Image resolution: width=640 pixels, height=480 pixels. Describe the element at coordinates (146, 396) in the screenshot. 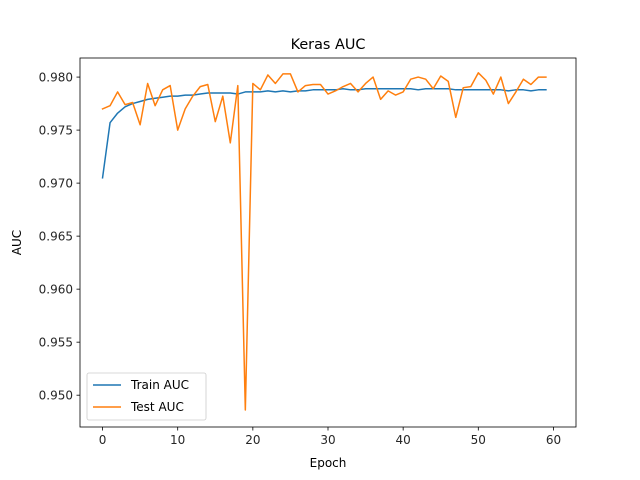

I see `legend: Train AUC Test AUC` at that location.